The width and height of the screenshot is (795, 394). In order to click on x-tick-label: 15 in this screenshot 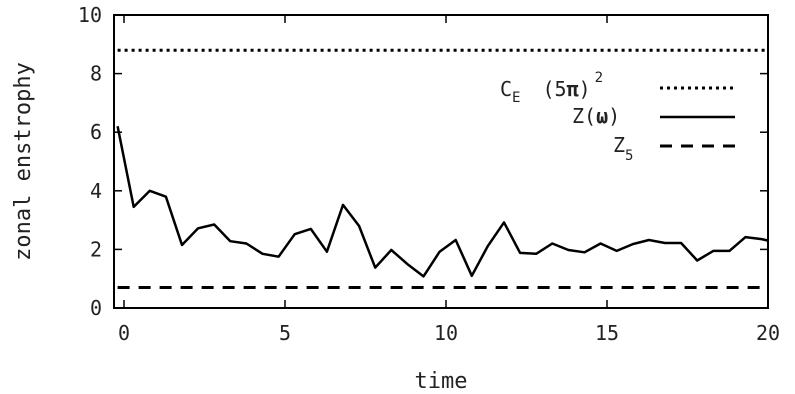, I will do `click(607, 333)`.